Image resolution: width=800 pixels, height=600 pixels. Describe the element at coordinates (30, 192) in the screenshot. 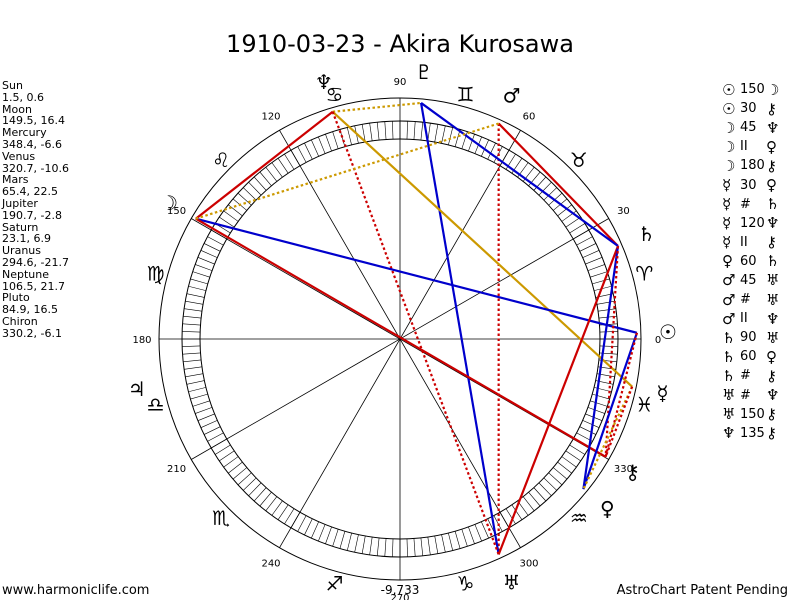

I see `planet-position-mars: 65.4, 22.5` at that location.